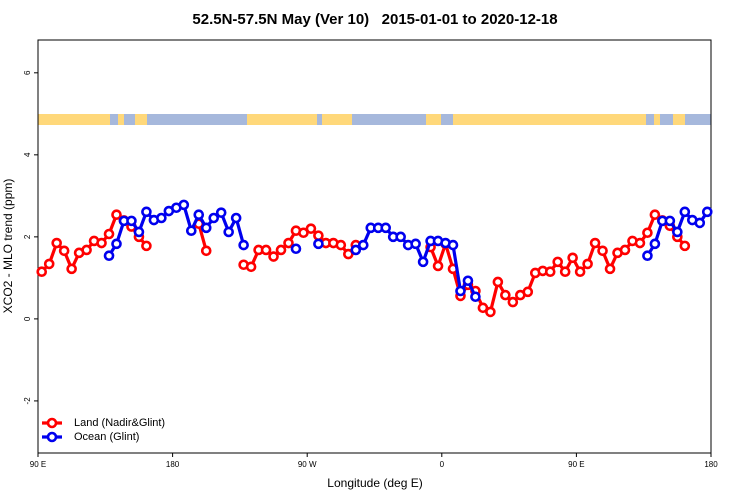  Describe the element at coordinates (27, 401) in the screenshot. I see `y-tick-label: -2` at that location.